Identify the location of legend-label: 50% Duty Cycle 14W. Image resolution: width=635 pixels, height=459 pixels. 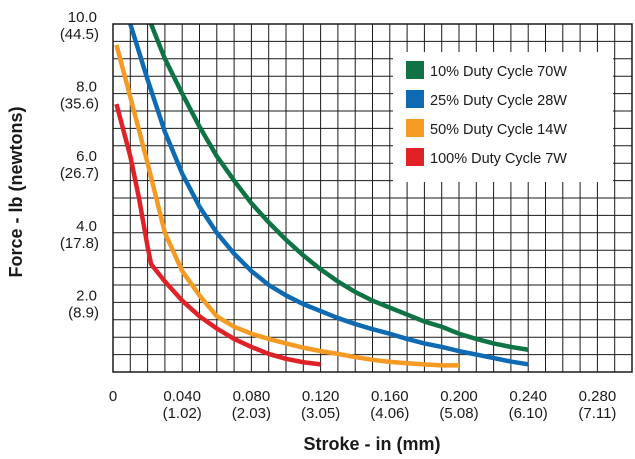
(498, 130).